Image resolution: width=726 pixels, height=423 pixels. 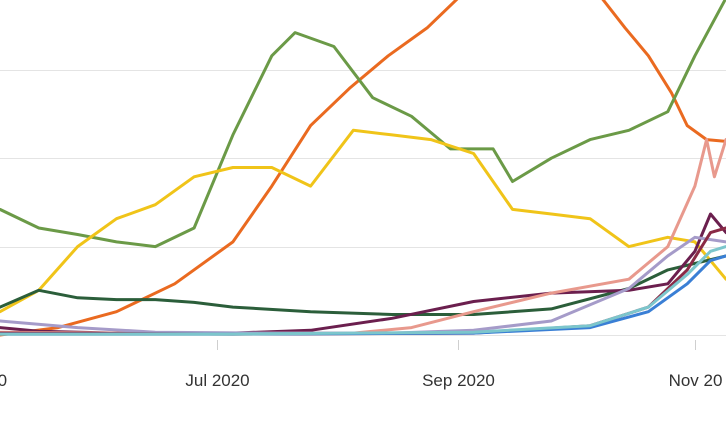 What do you see at coordinates (217, 380) in the screenshot?
I see `x-tick-label-1: Jul 2020` at bounding box center [217, 380].